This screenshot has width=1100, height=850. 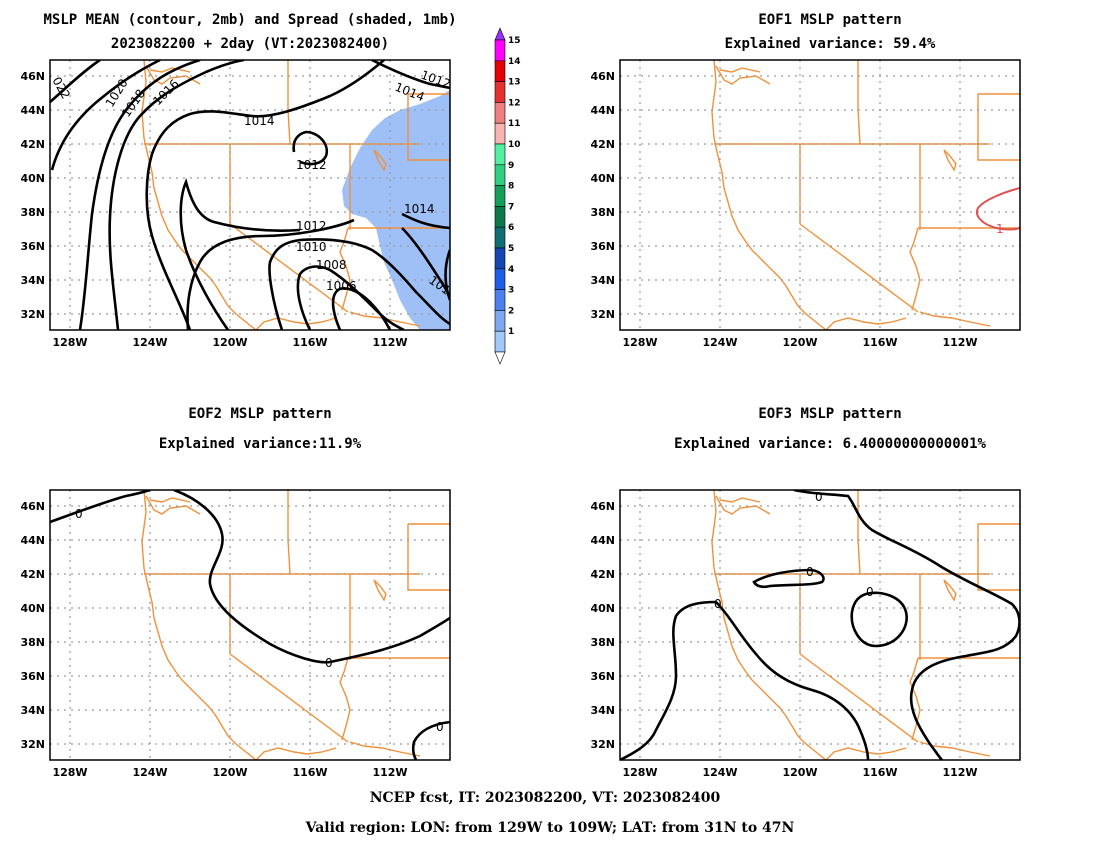 I want to click on colorbar-label: 10, so click(x=514, y=145).